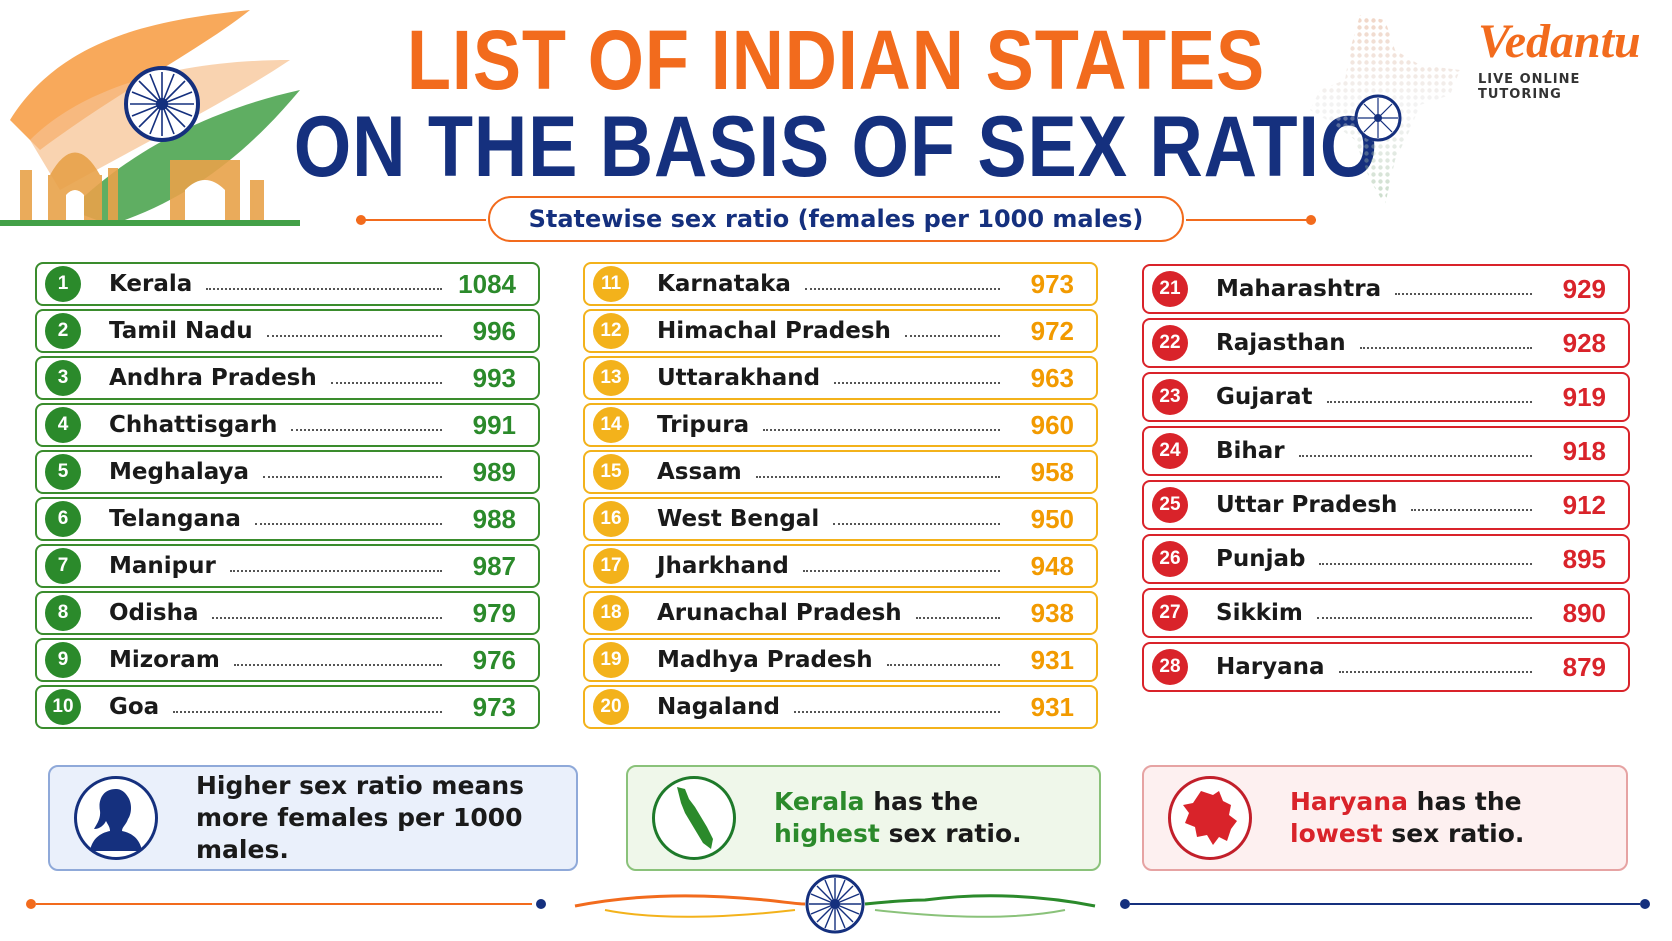 The image size is (1672, 941). What do you see at coordinates (494, 377) in the screenshot?
I see `sex-ratio-value: 993` at bounding box center [494, 377].